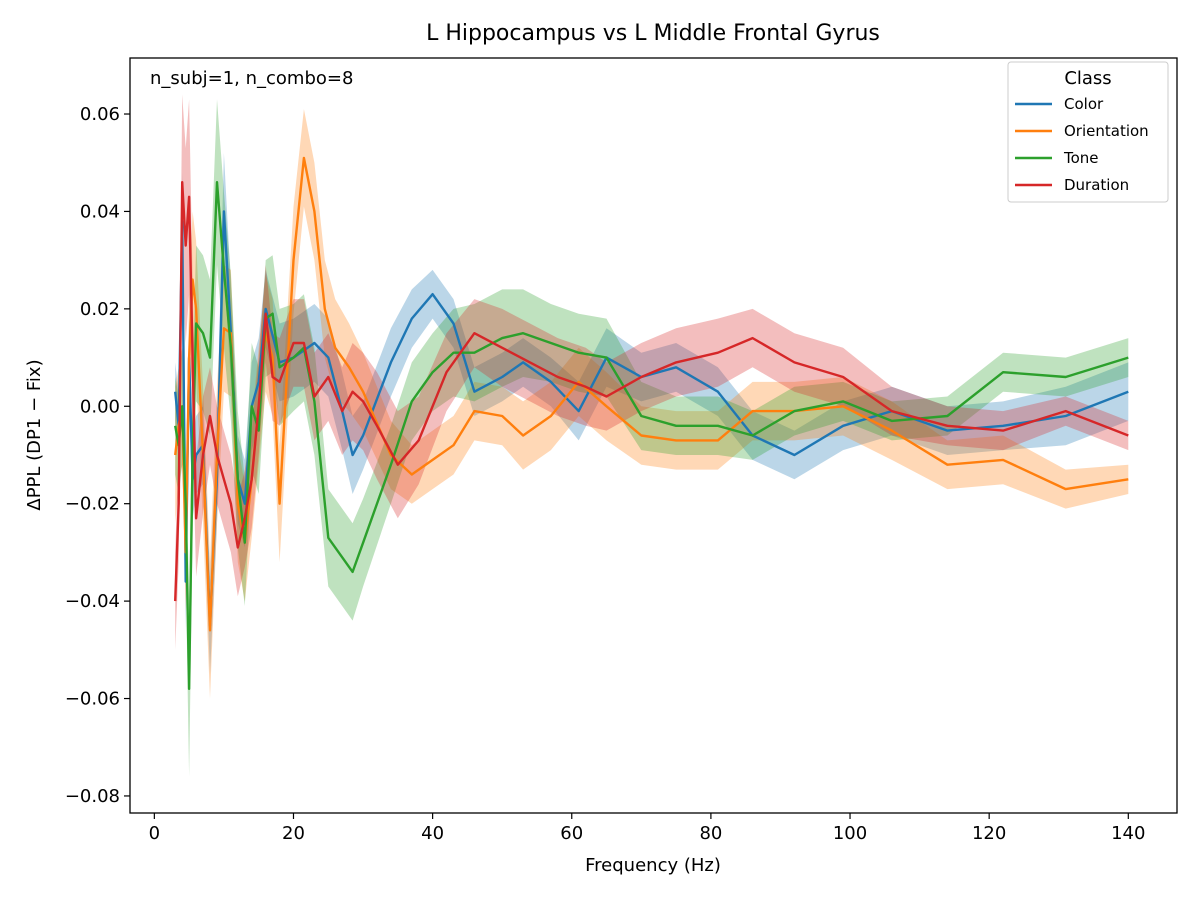 This screenshot has width=1200, height=900. What do you see at coordinates (92, 796) in the screenshot?
I see `y-tick-label: −0.08` at bounding box center [92, 796].